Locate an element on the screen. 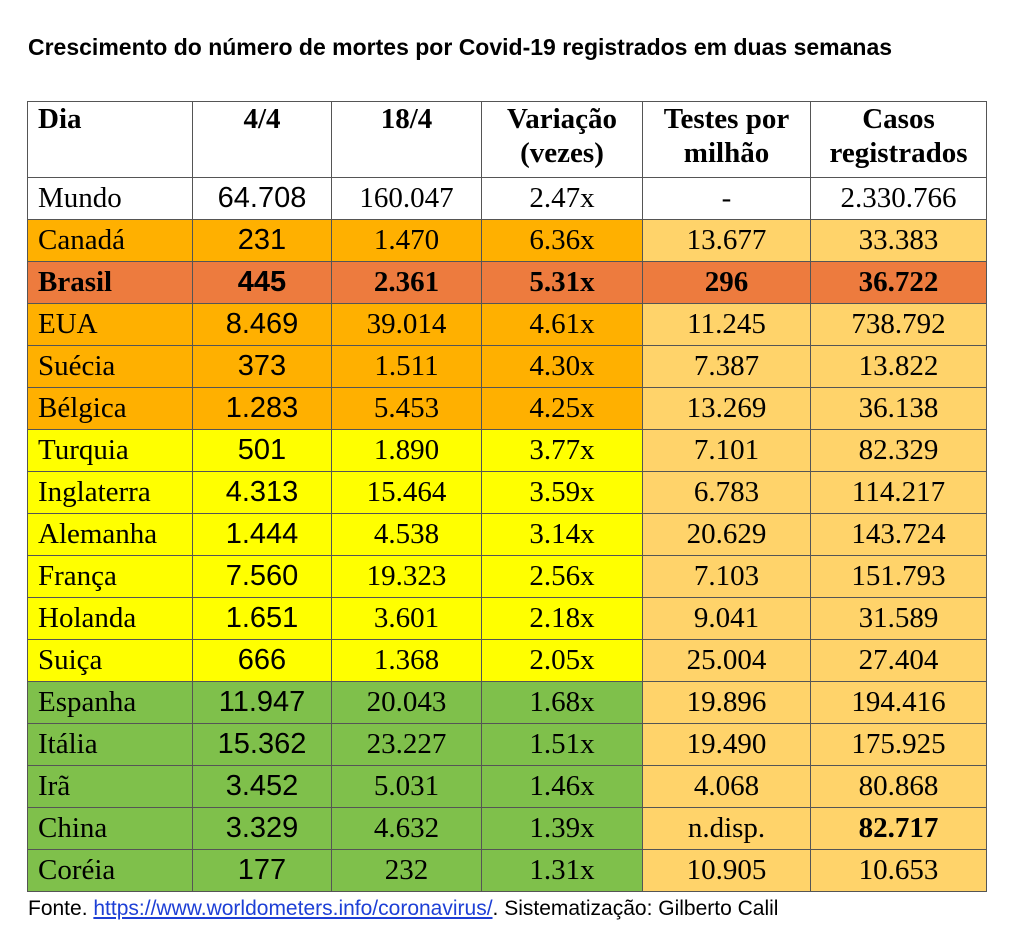  table-row: EUA 8.469 39.014 4.61x 11.245 738.792 is located at coordinates (507, 324).